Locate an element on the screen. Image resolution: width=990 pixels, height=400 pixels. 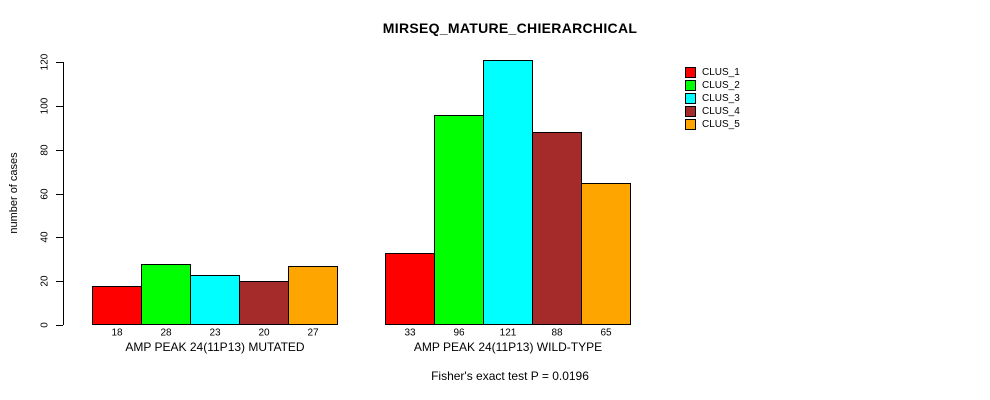
y-axis-line is located at coordinates (63, 193).